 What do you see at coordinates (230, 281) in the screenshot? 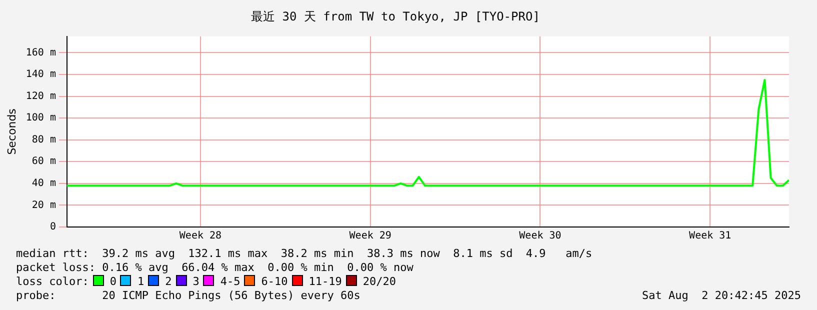
I see `text: 4-5` at bounding box center [230, 281].